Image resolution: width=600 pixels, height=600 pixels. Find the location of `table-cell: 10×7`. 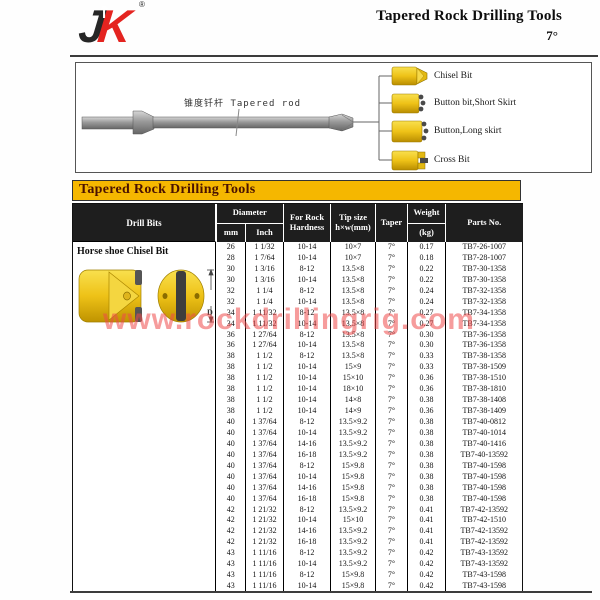

table-cell: 10×7 is located at coordinates (353, 258).